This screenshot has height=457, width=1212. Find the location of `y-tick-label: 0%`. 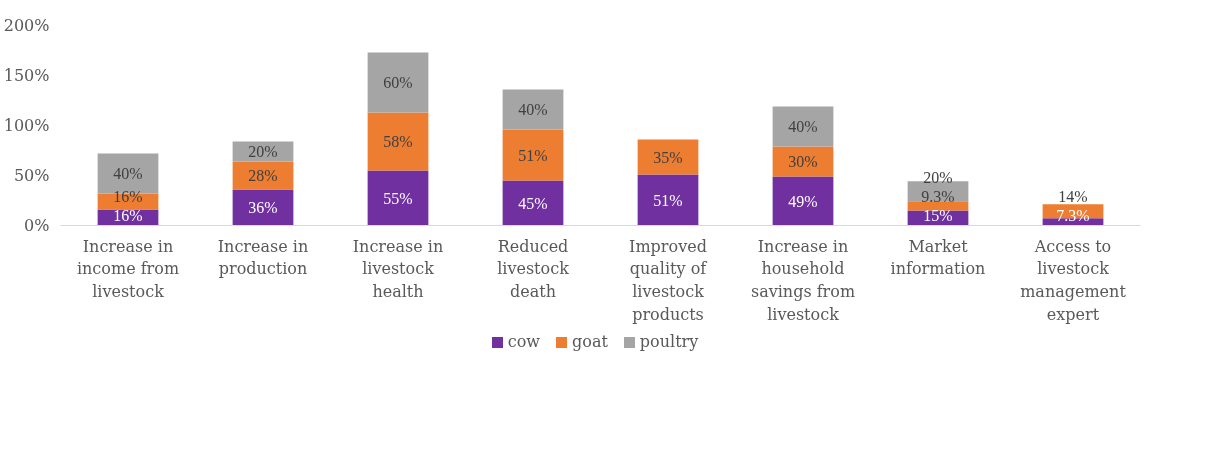

y-tick-label: 0% is located at coordinates (37, 225).